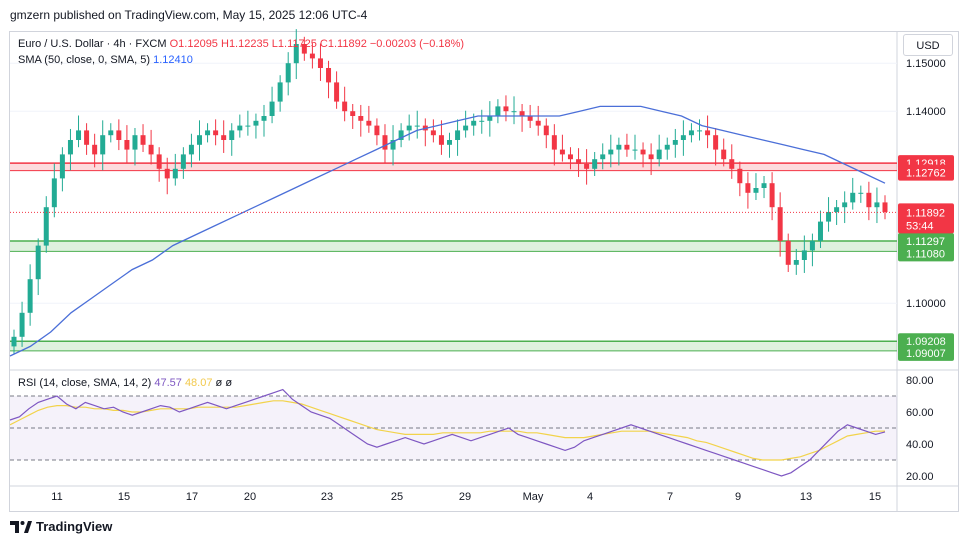 This screenshot has height=546, width=970. I want to click on rsi-sma-line, so click(447, 430).